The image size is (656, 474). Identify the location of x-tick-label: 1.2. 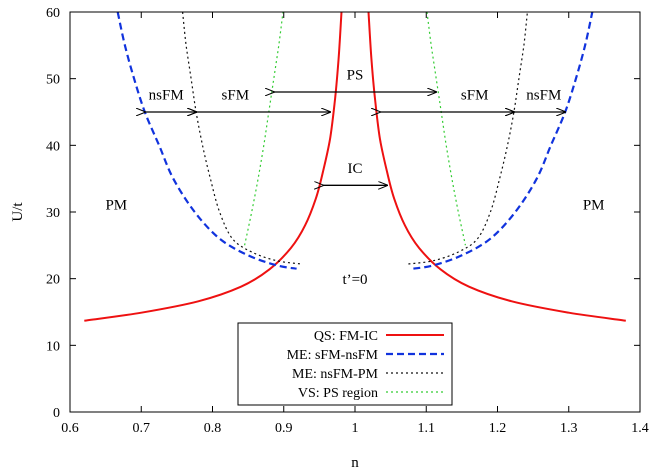
(498, 428).